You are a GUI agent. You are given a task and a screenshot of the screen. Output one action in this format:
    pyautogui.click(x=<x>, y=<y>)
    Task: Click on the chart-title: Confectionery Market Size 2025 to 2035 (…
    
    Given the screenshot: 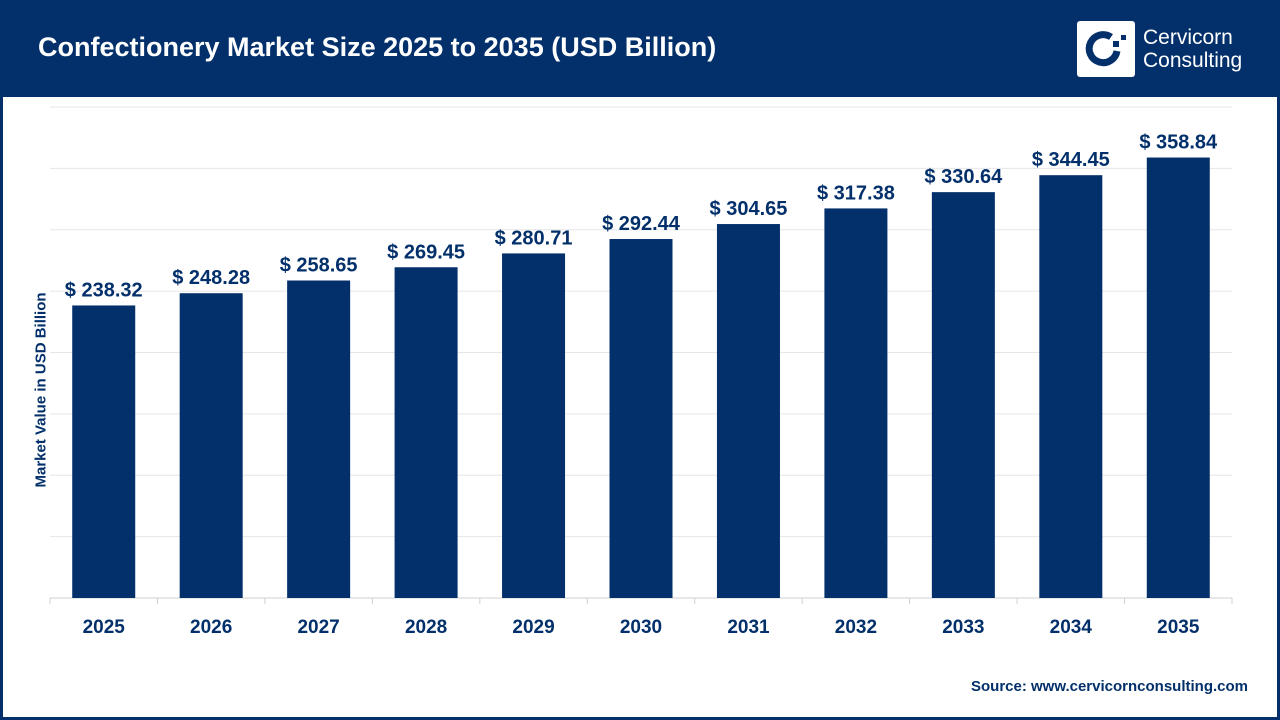 What is the action you would take?
    pyautogui.click(x=377, y=47)
    